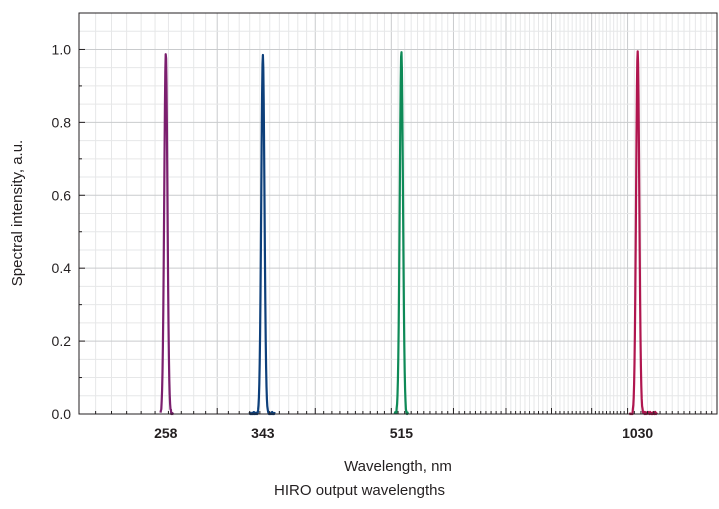  What do you see at coordinates (398, 466) in the screenshot?
I see `x-axis-title: Wavelength, nm` at bounding box center [398, 466].